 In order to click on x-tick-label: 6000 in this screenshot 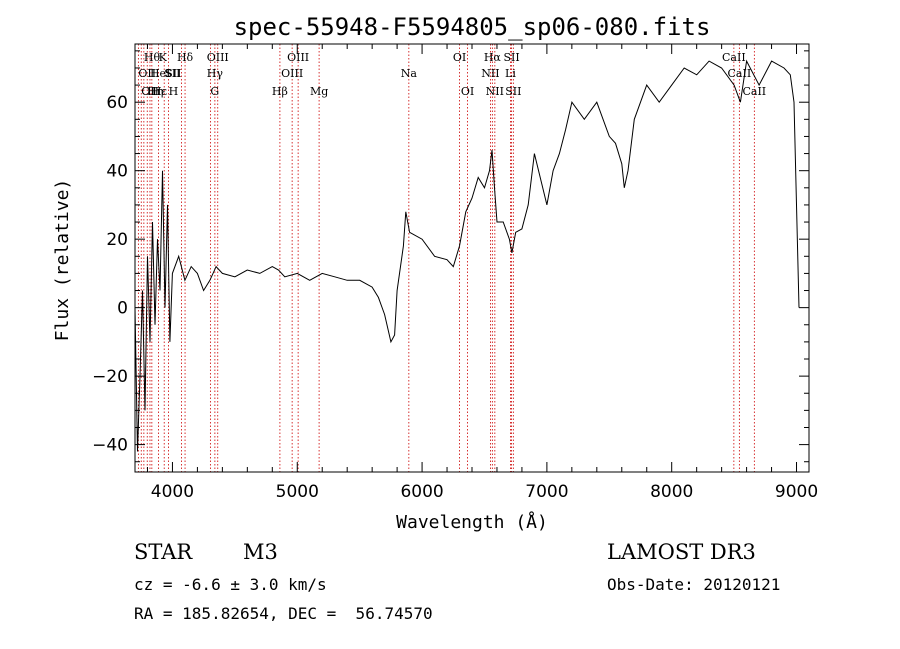, I will do `click(421, 492)`.